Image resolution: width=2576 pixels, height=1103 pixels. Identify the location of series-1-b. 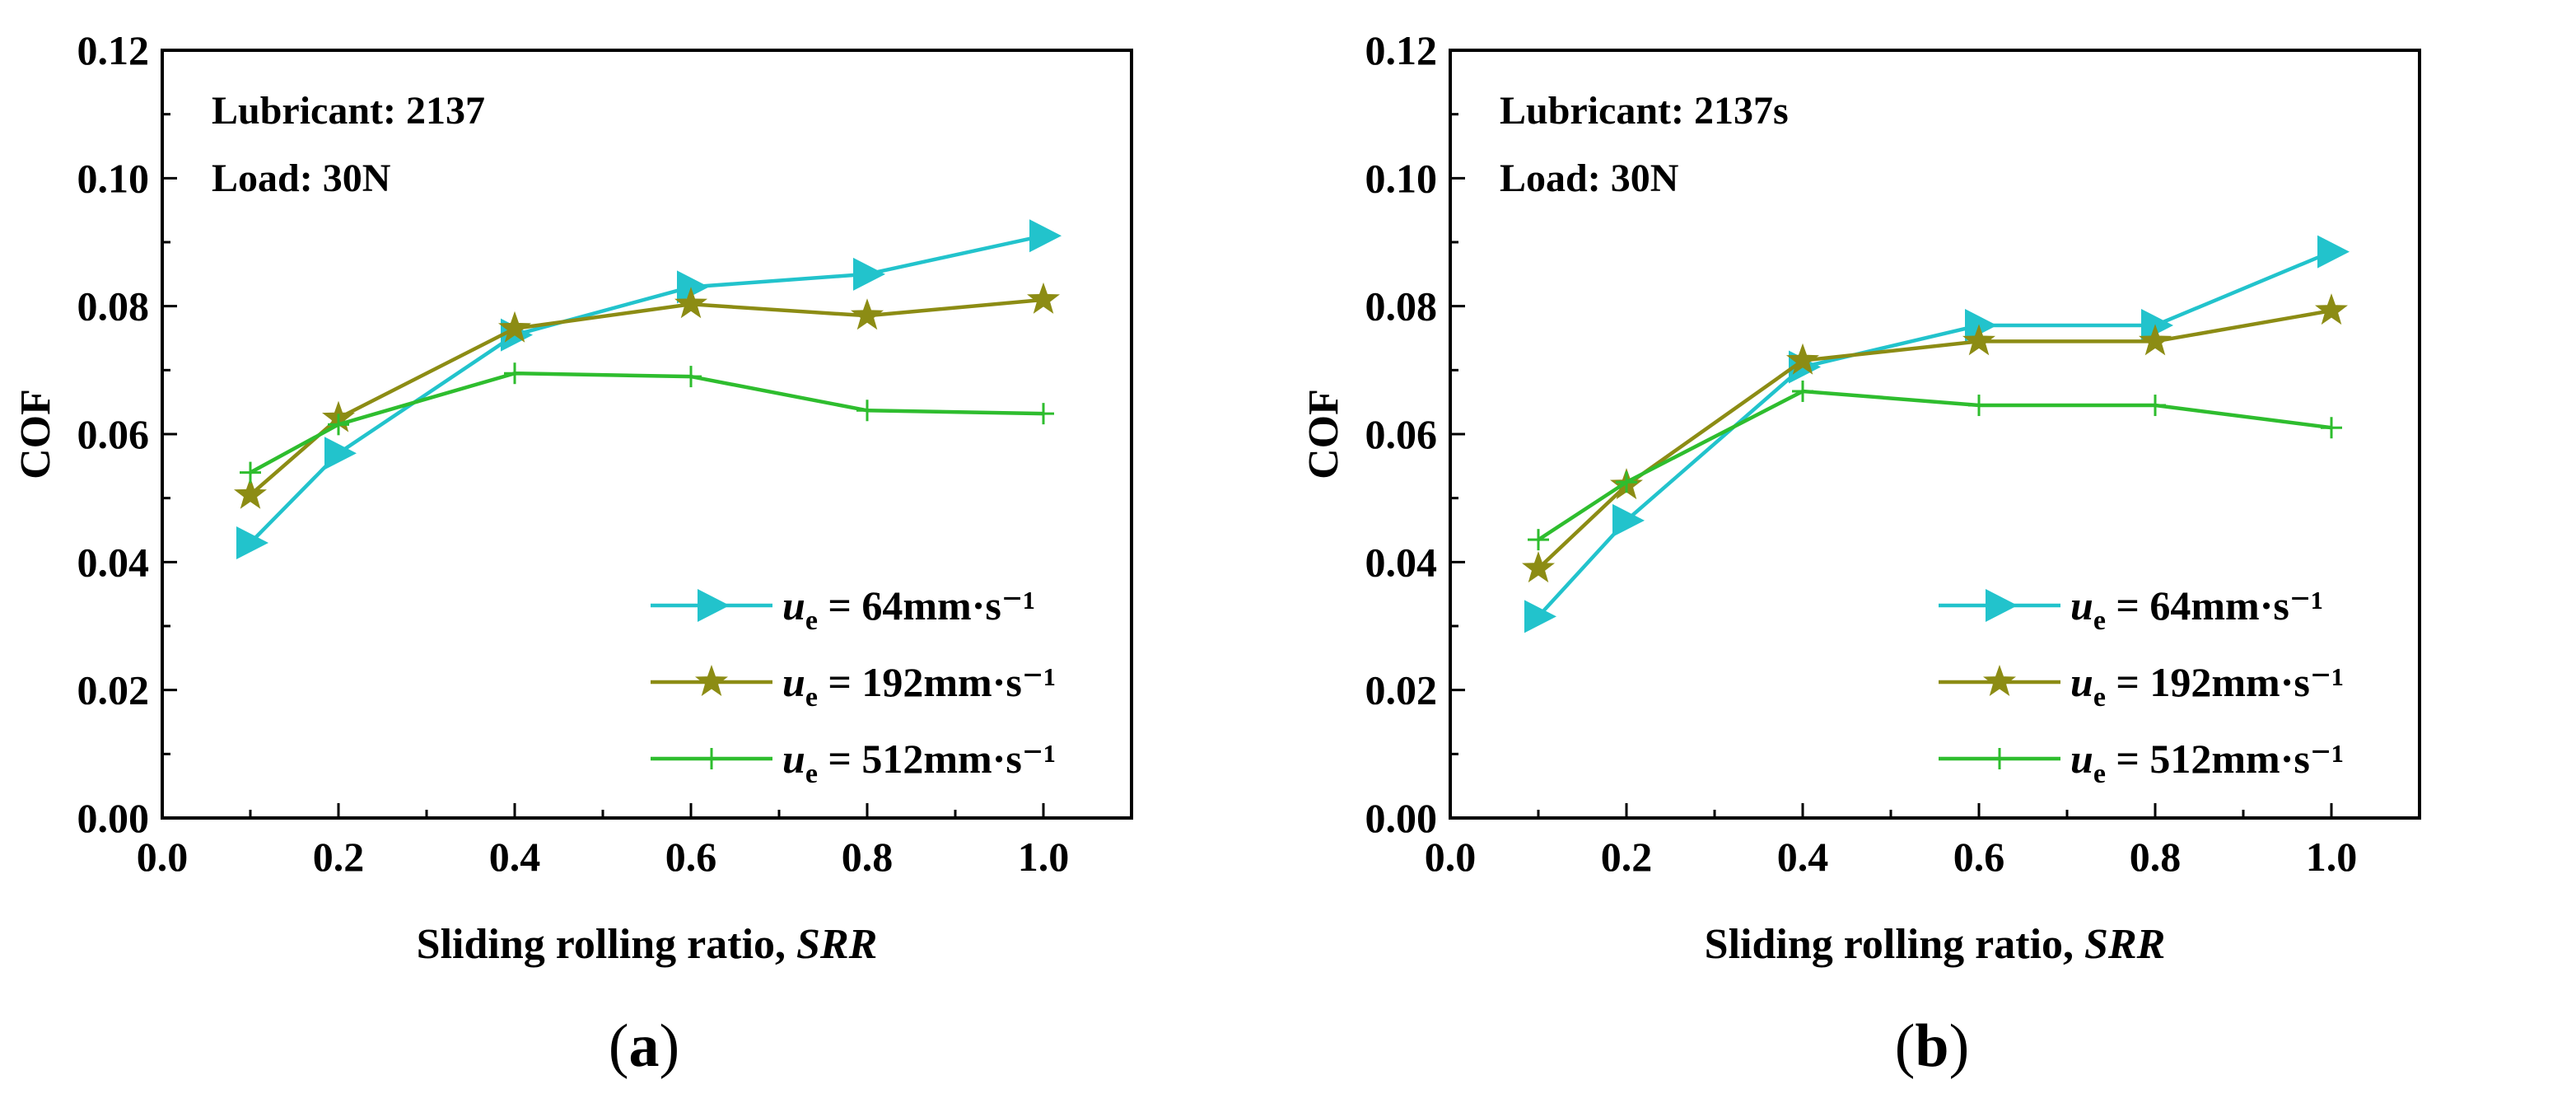
(1937, 434).